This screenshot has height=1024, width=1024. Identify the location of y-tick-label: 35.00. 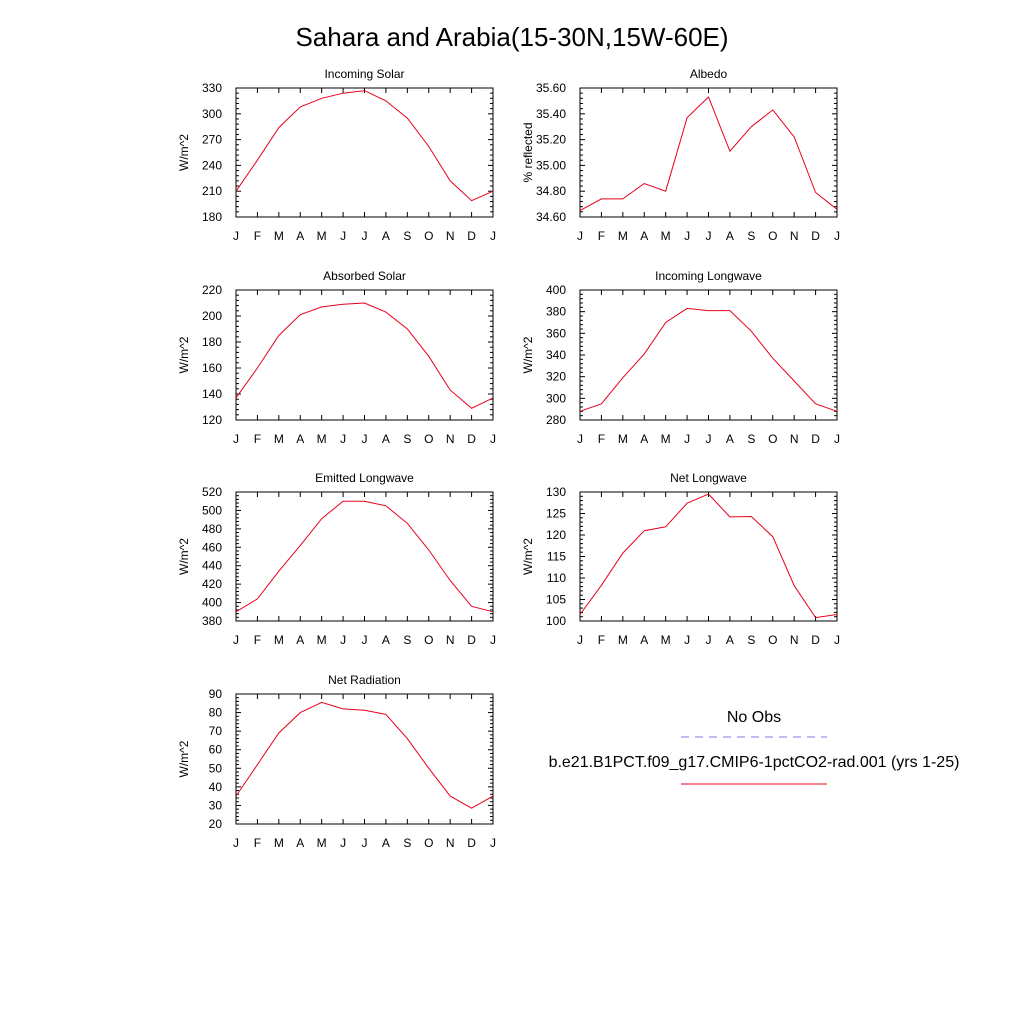
(551, 165).